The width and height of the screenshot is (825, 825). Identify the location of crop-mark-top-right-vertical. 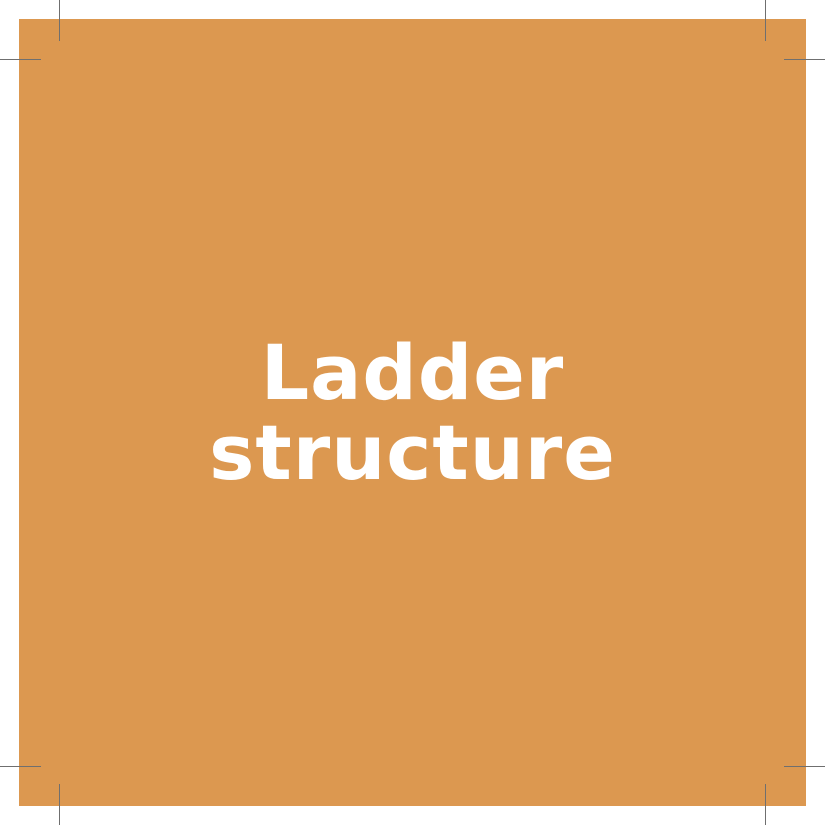
(765, 20).